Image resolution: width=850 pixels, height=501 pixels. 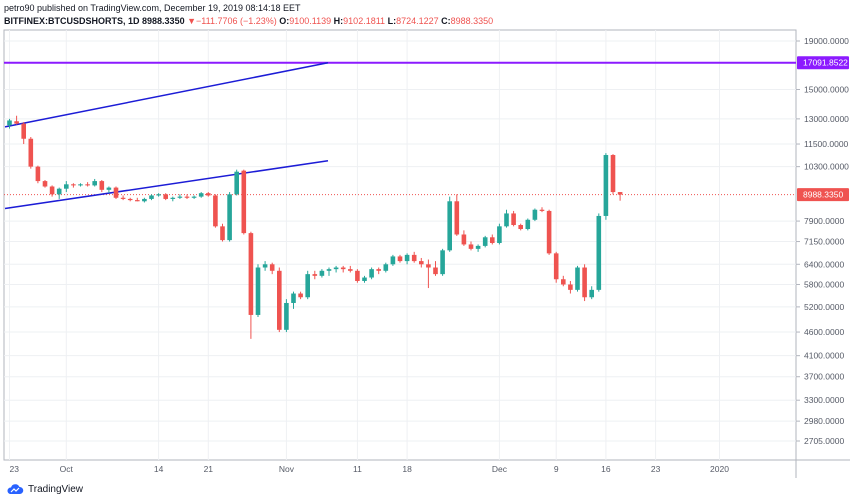 What do you see at coordinates (67, 469) in the screenshot?
I see `x-tick-label: Oct` at bounding box center [67, 469].